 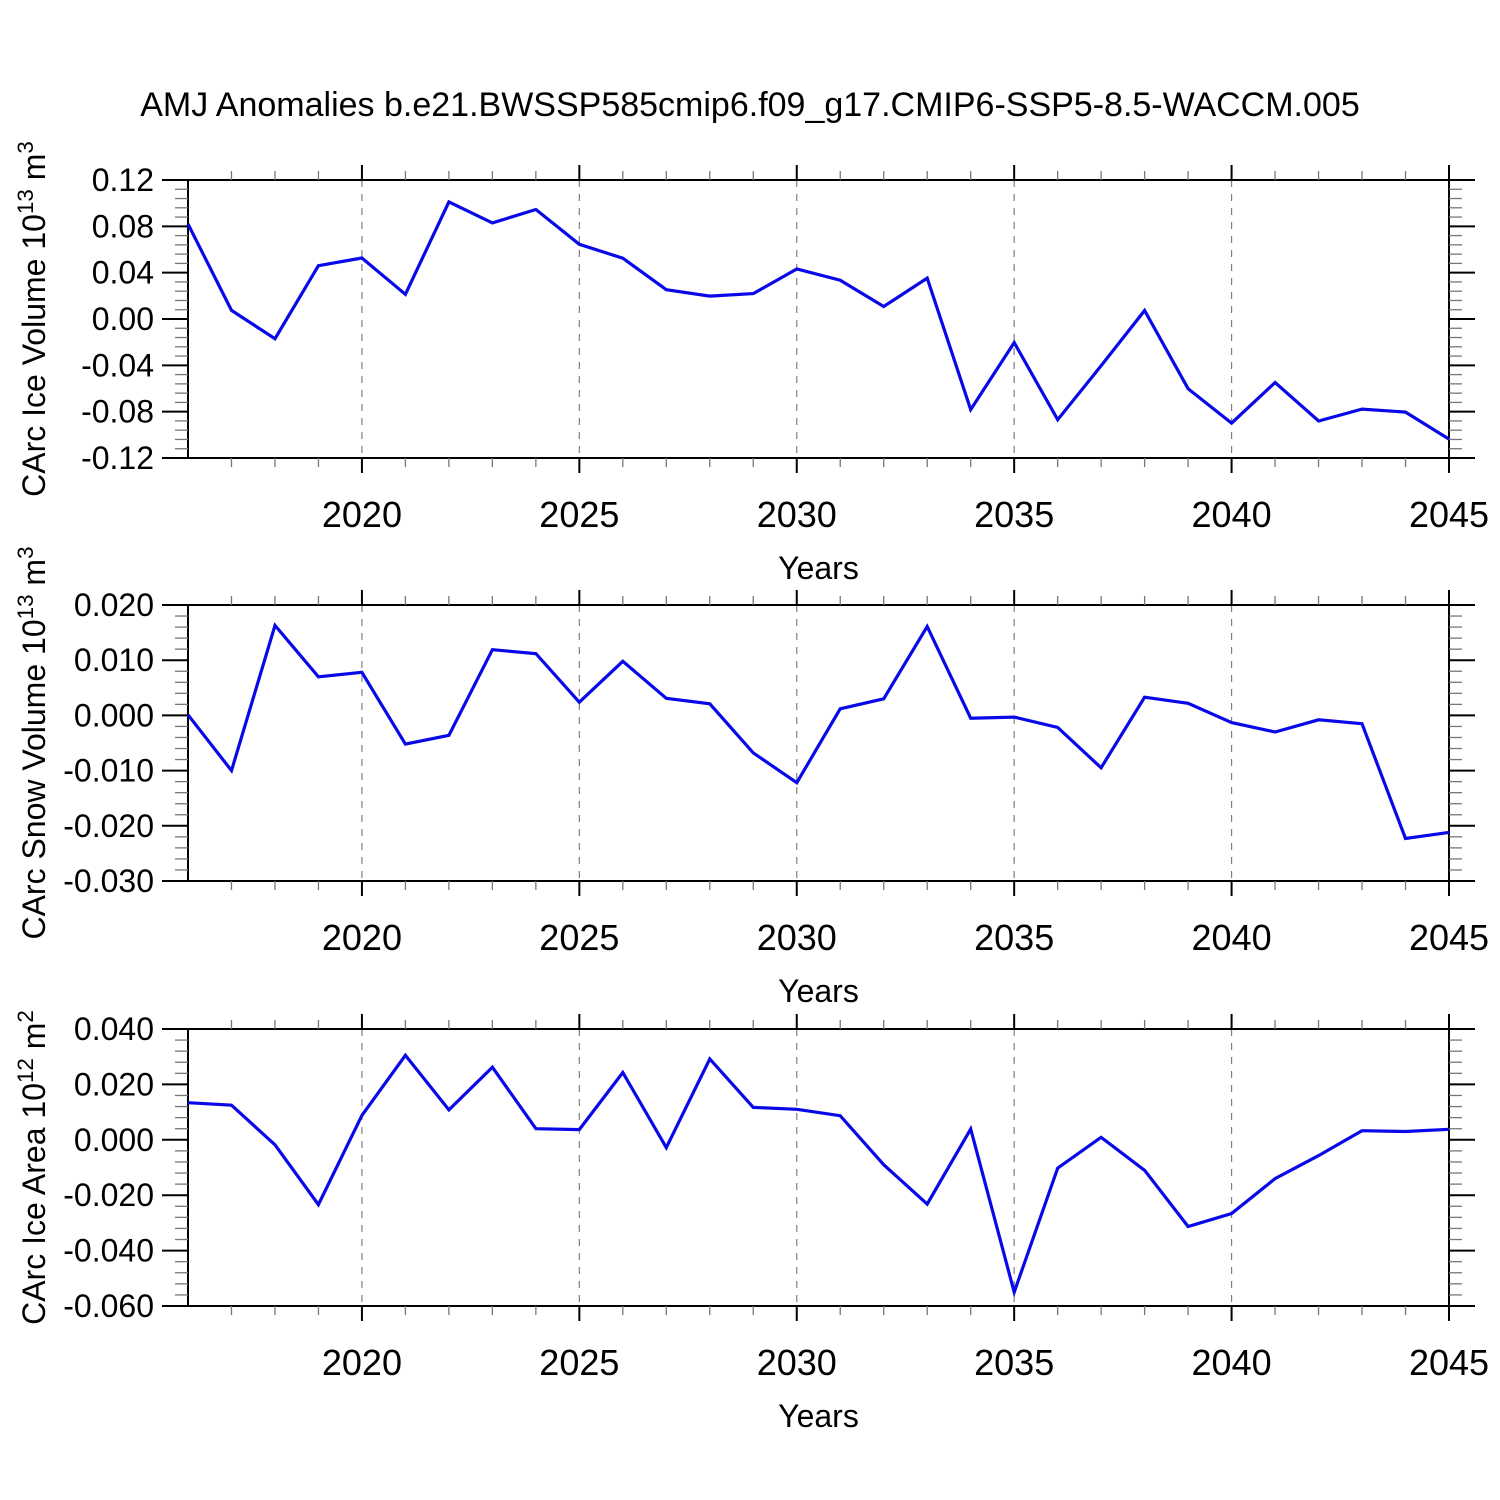 I want to click on y-axis-title: CArc Ice Volume 1013 m3, so click(x=32, y=319).